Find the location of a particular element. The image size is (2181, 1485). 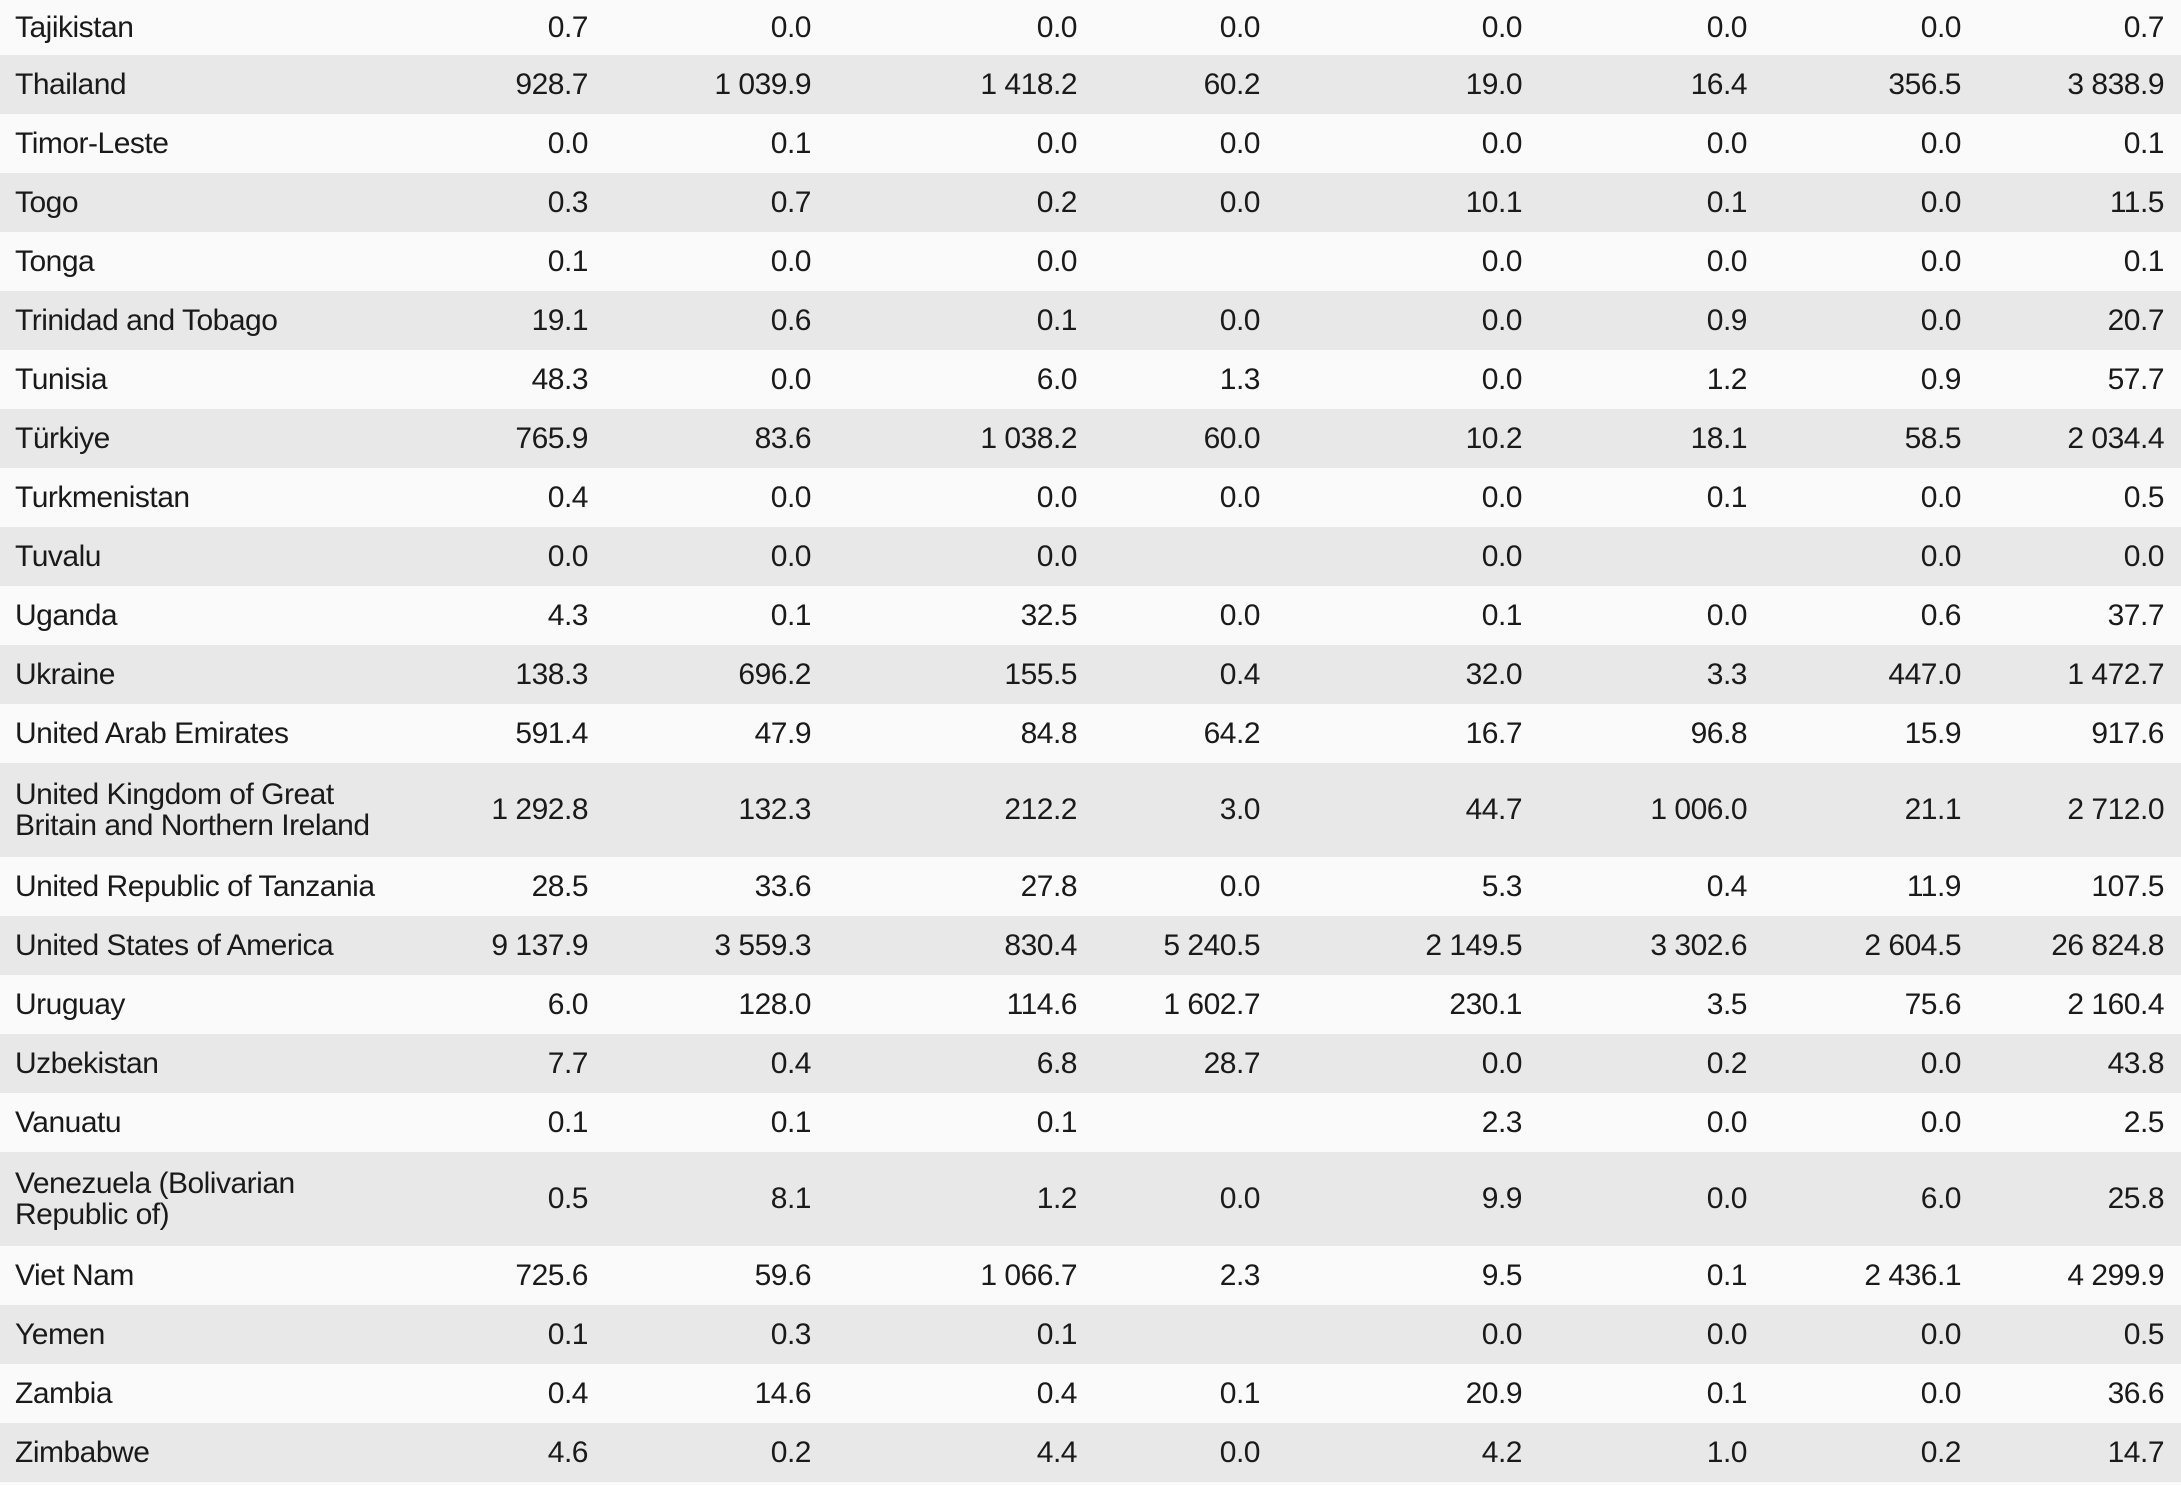

value-cell: 96.8 is located at coordinates (1719, 733).